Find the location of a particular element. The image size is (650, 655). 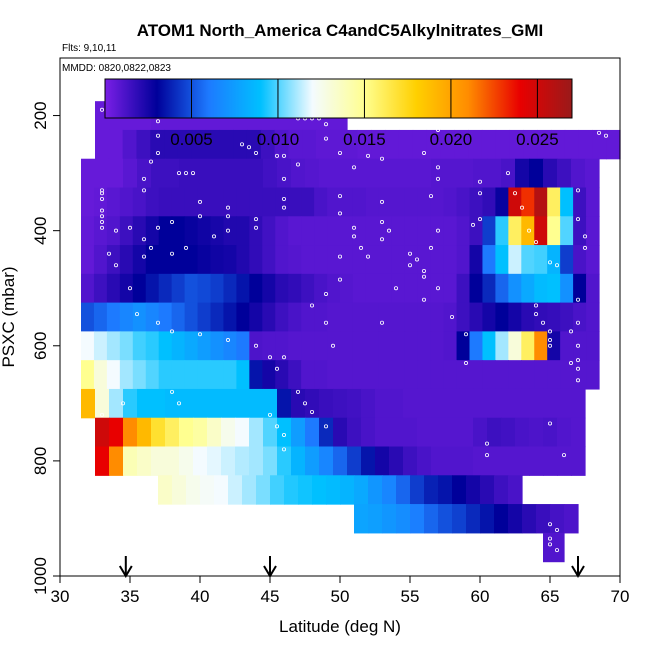

x-tick-label: 65 is located at coordinates (550, 596).